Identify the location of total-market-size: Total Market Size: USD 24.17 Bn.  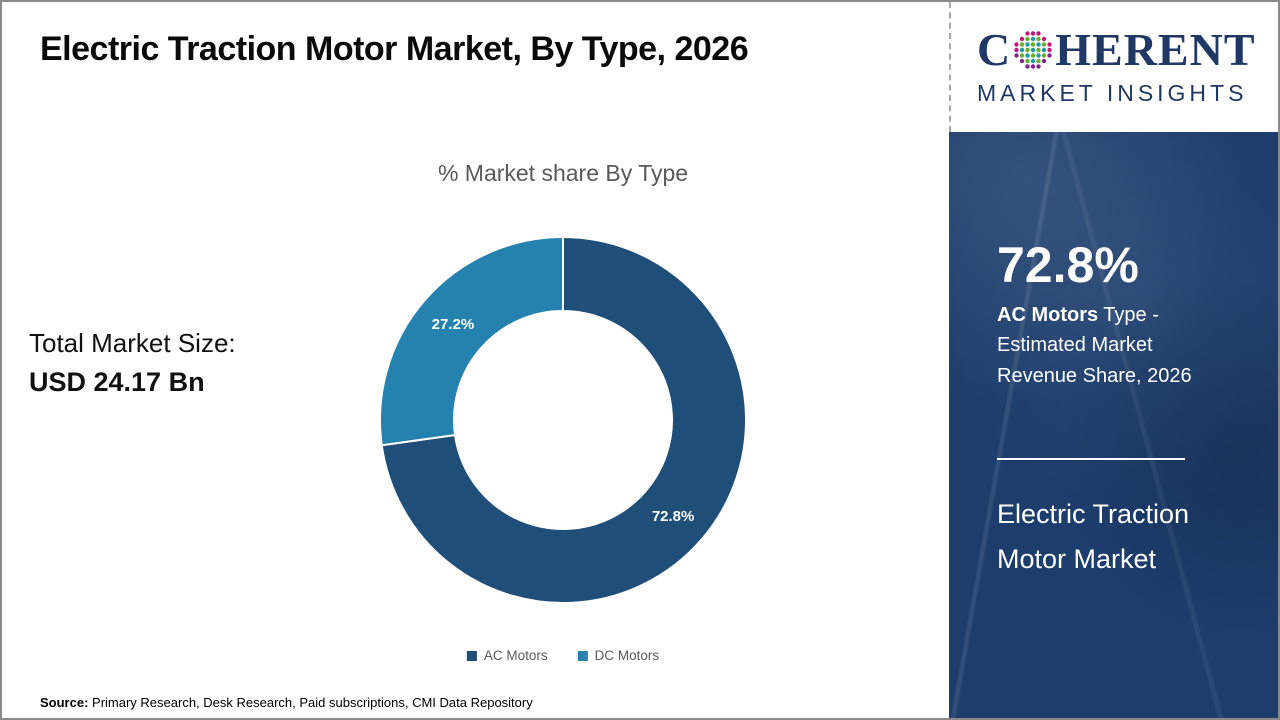
(132, 363).